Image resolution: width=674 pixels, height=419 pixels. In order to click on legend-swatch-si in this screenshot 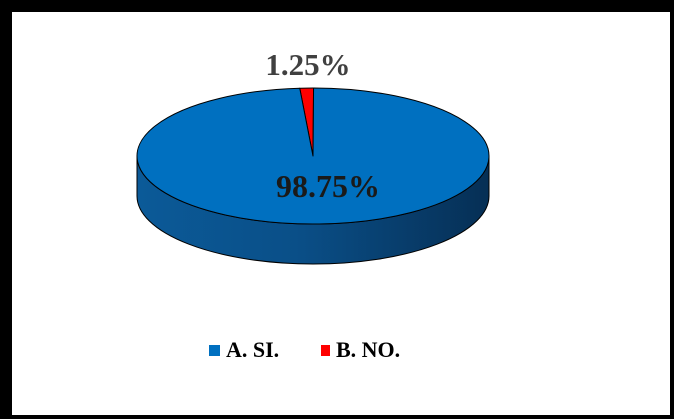, I will do `click(214, 350)`.